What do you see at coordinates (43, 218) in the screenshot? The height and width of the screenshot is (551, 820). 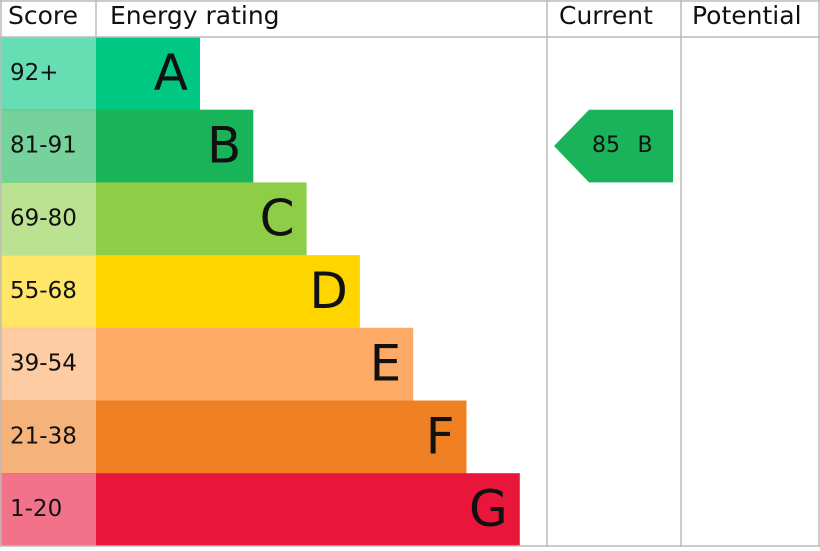 I see `score-label: 69-80` at bounding box center [43, 218].